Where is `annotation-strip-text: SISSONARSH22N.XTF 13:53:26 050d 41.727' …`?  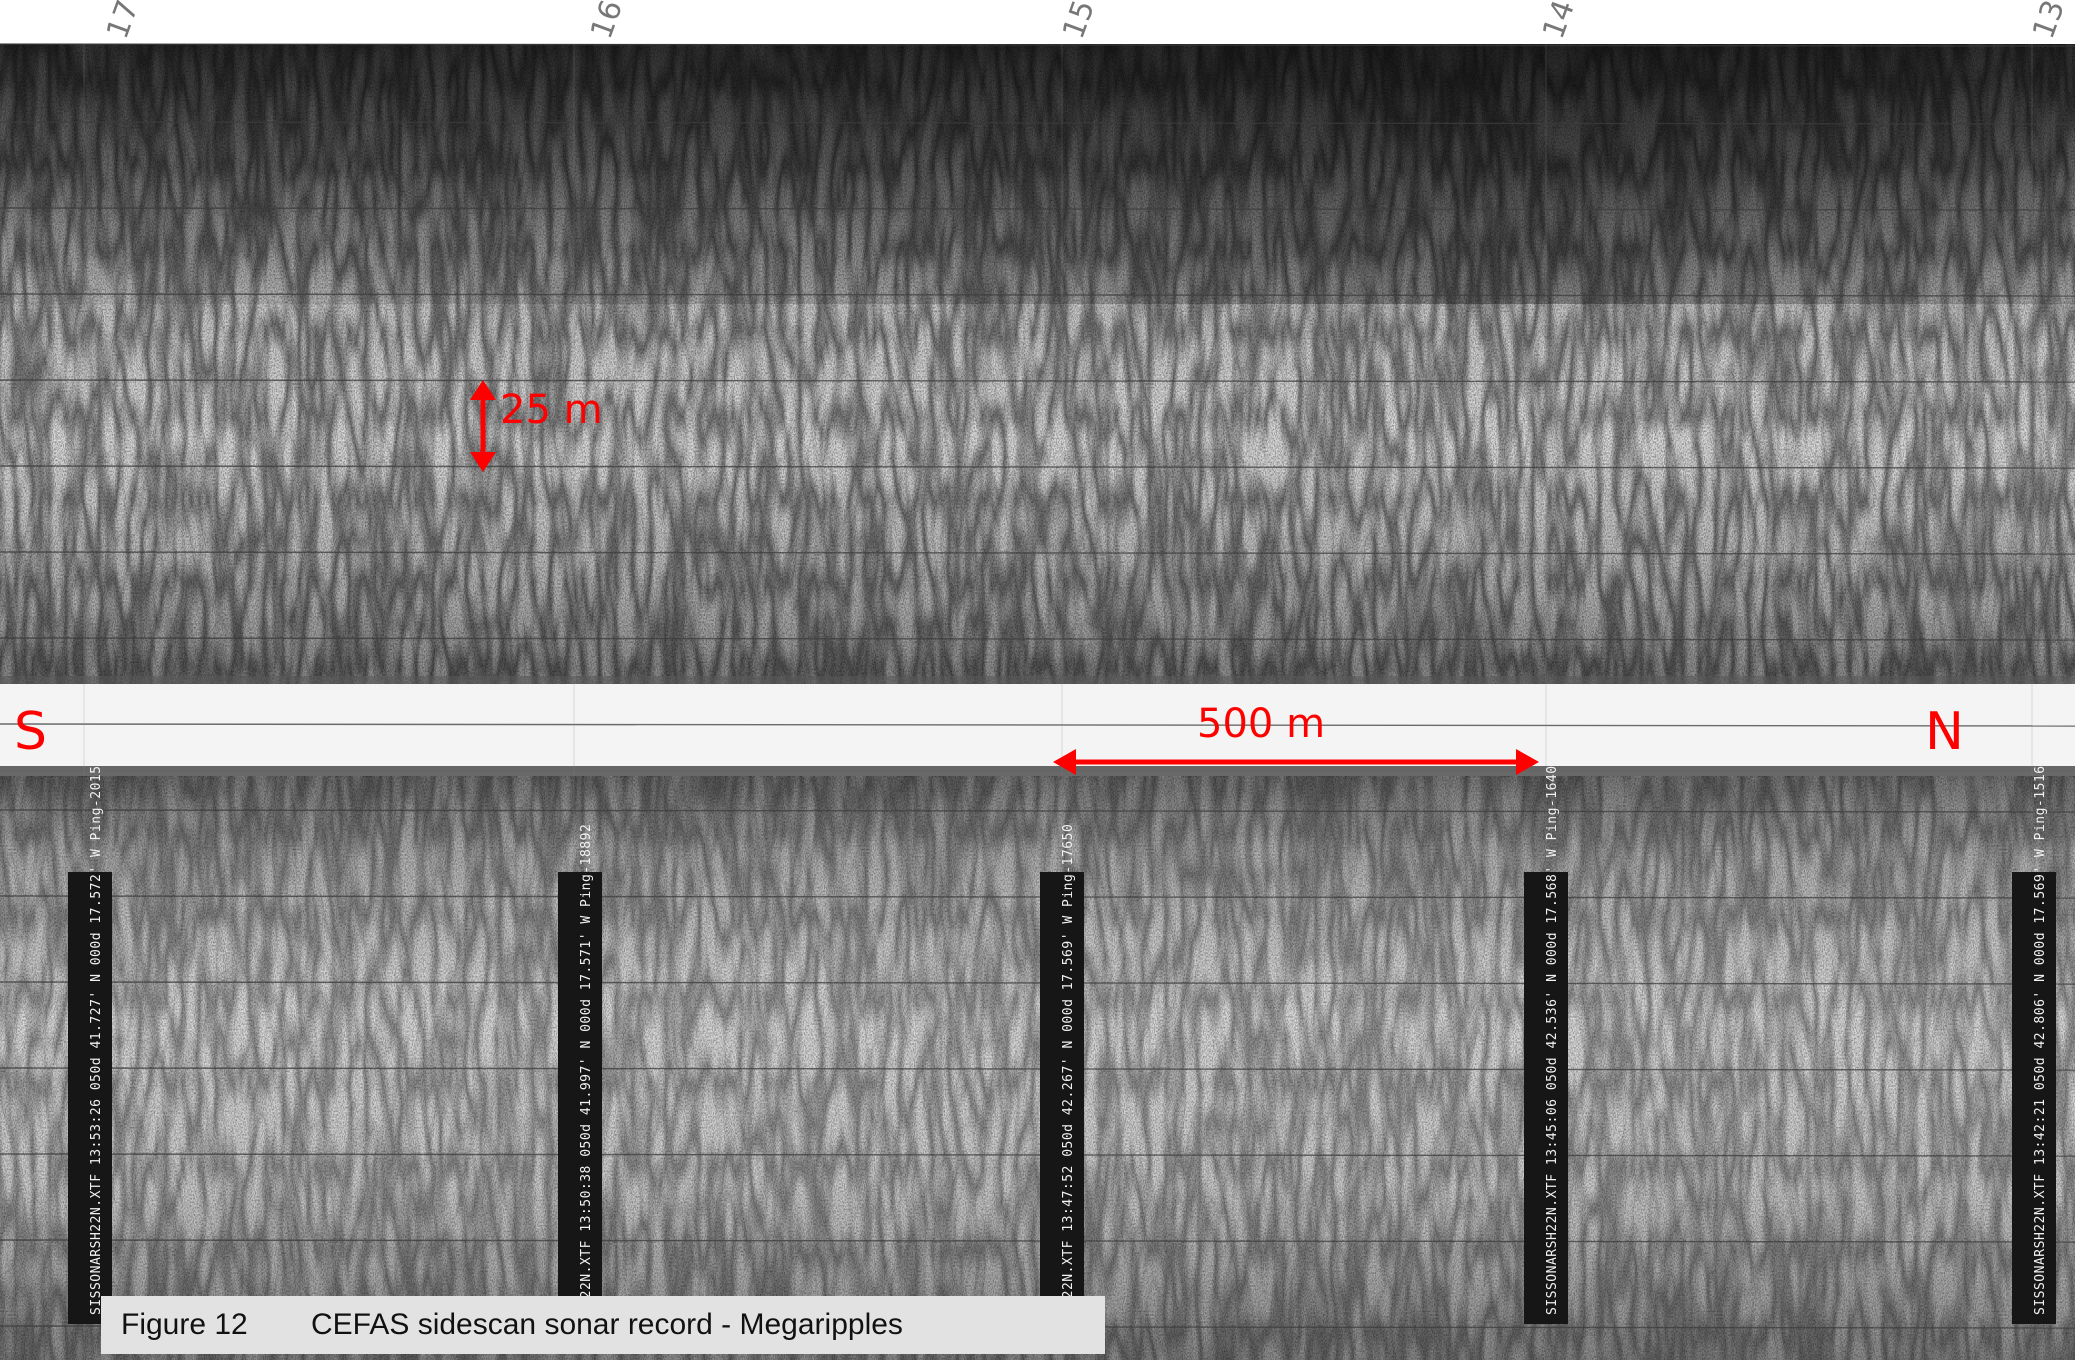
annotation-strip-text: SISSONARSH22N.XTF 13:53:26 050d 41.727' … is located at coordinates (96, 1036).